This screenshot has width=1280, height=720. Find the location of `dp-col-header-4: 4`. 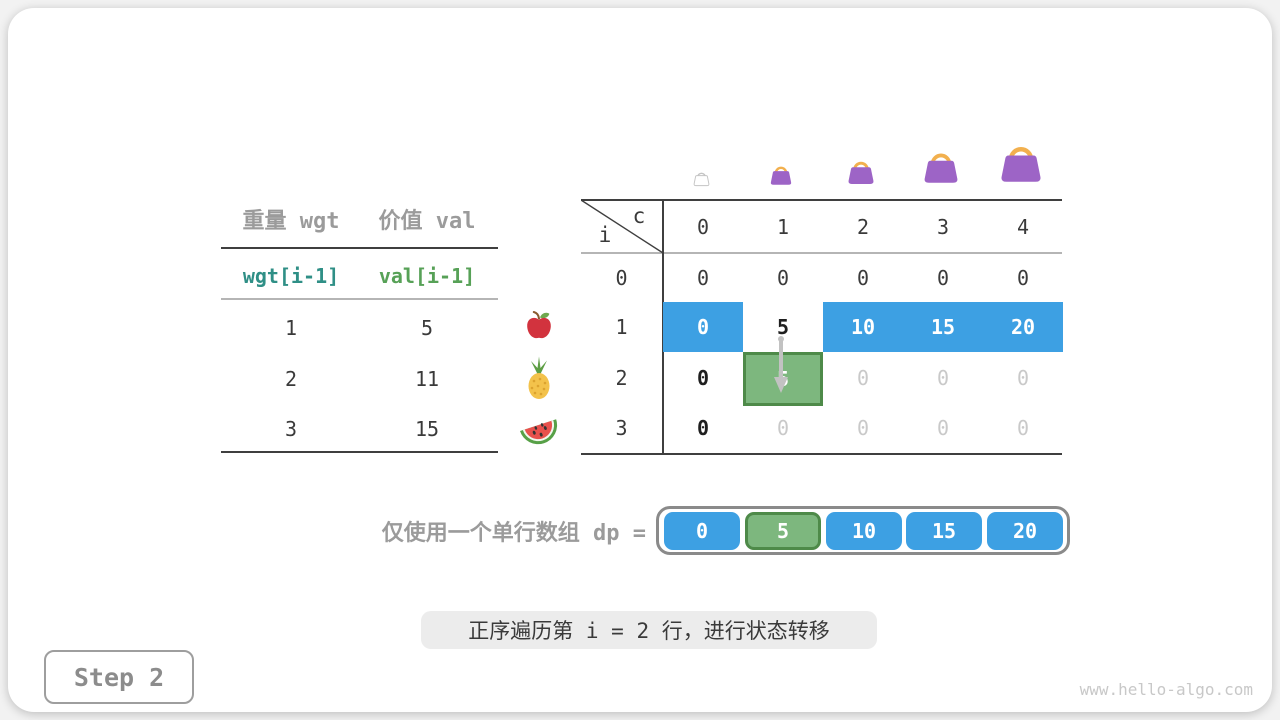

dp-col-header-4: 4 is located at coordinates (1023, 227).